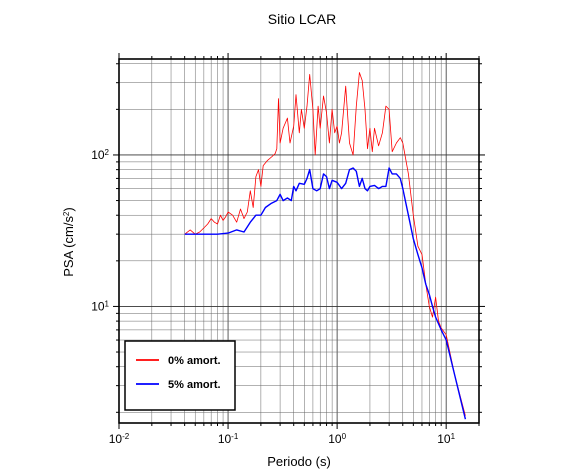  Describe the element at coordinates (68, 209) in the screenshot. I see `y-axis-label-end: )` at that location.